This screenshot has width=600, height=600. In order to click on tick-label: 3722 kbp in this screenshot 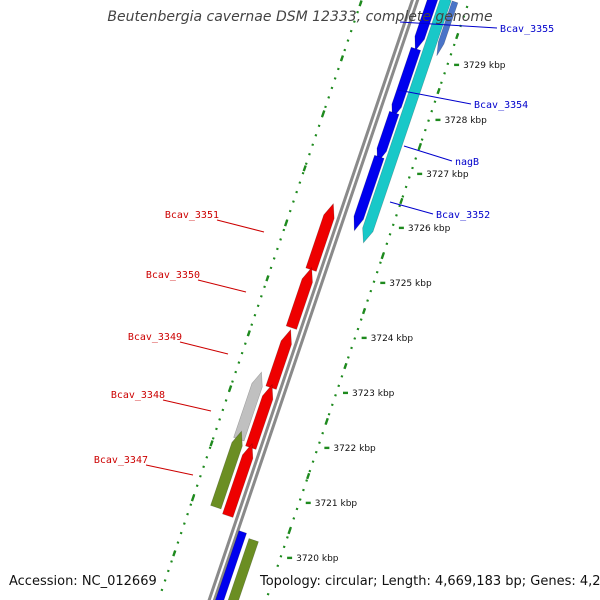, I will do `click(354, 449)`.